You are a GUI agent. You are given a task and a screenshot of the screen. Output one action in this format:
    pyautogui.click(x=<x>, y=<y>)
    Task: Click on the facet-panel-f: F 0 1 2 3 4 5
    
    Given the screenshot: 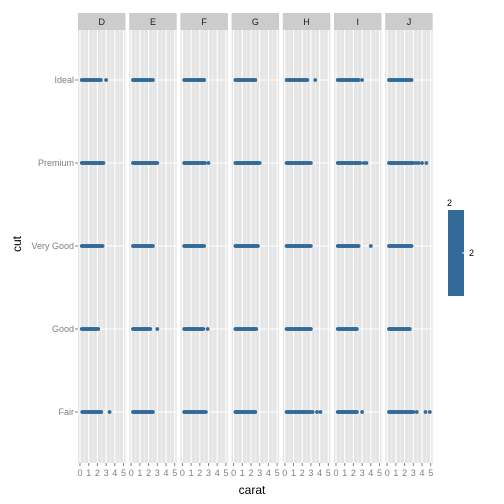 What is the action you would take?
    pyautogui.click(x=204, y=245)
    